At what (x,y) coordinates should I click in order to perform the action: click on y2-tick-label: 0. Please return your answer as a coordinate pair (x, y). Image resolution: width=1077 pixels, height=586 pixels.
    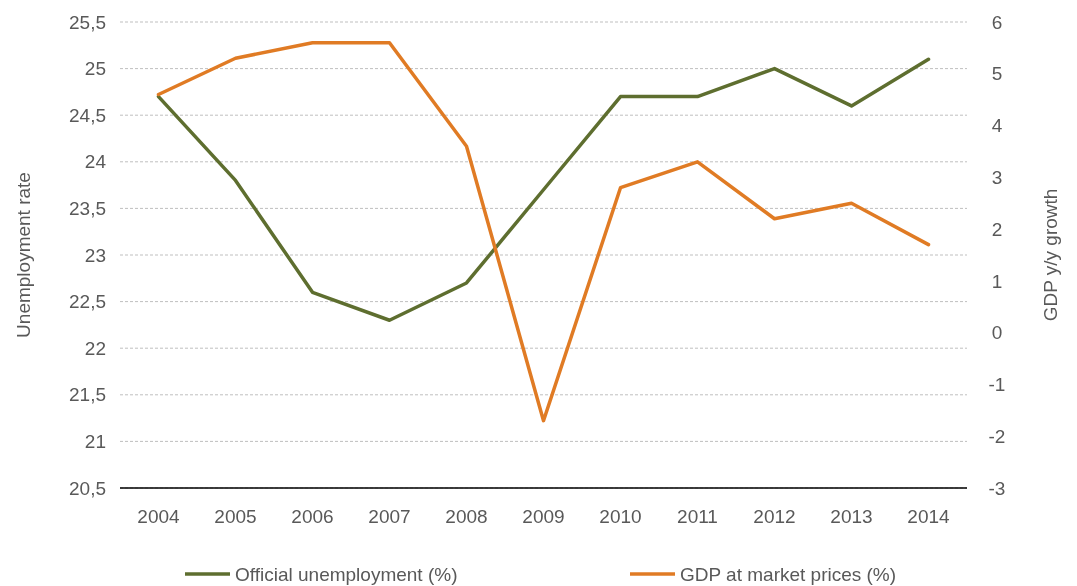
    Looking at the image, I should click on (997, 333).